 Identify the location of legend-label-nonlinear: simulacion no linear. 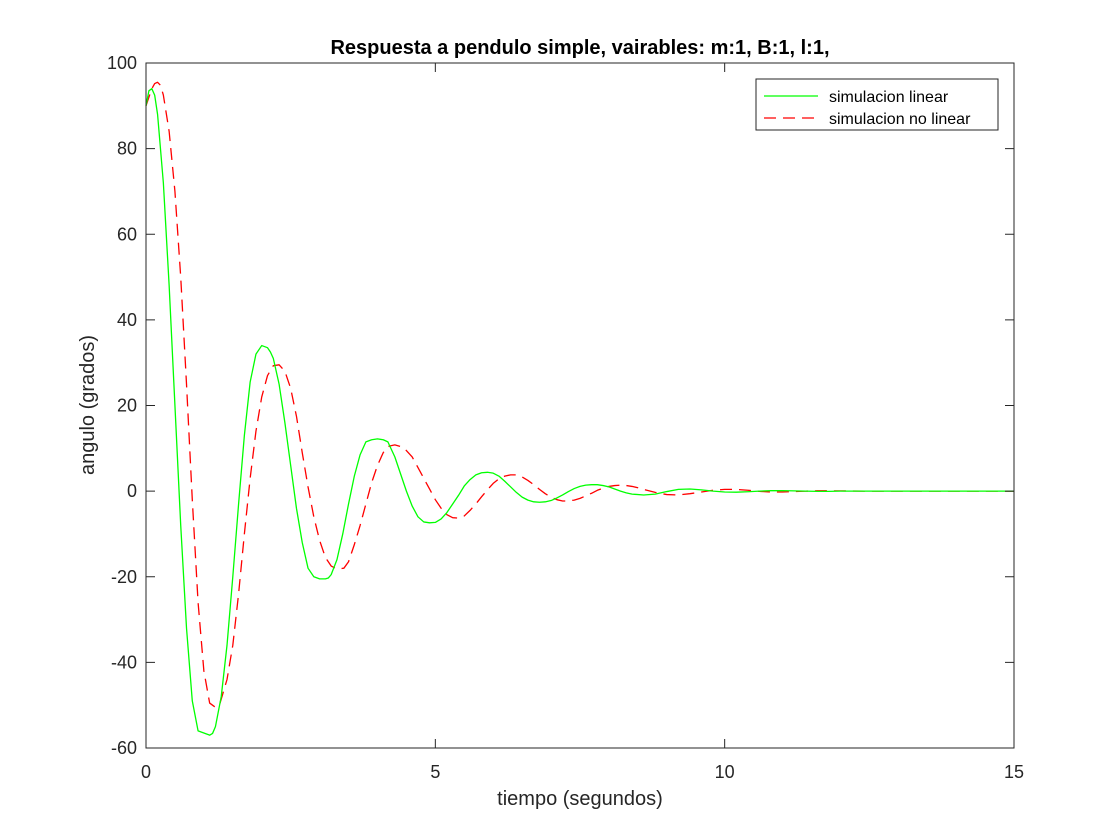
(900, 119).